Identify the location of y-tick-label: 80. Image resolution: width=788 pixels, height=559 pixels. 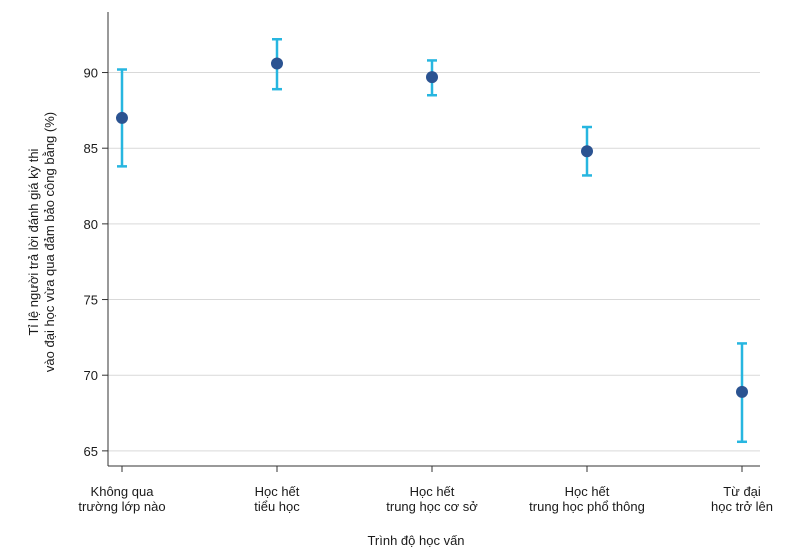
(91, 224).